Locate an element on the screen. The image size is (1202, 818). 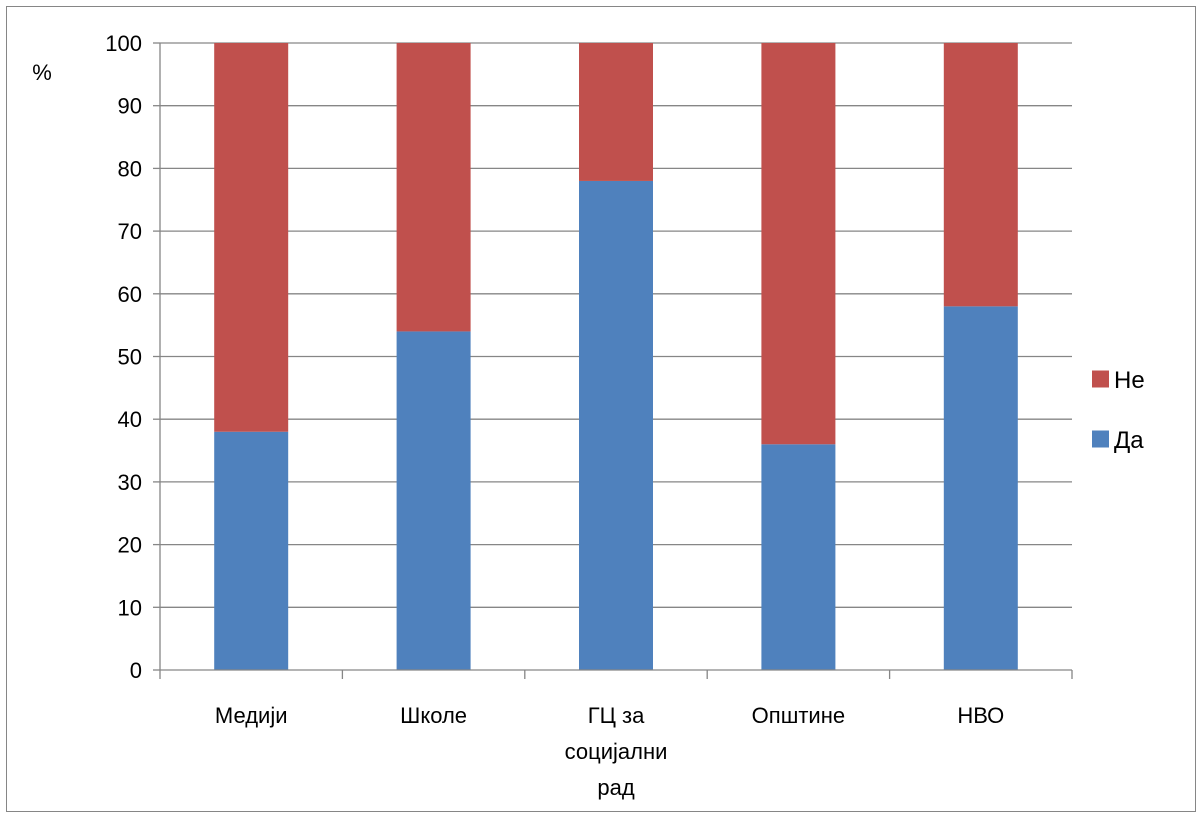
legend-label: Да is located at coordinates (1129, 440).